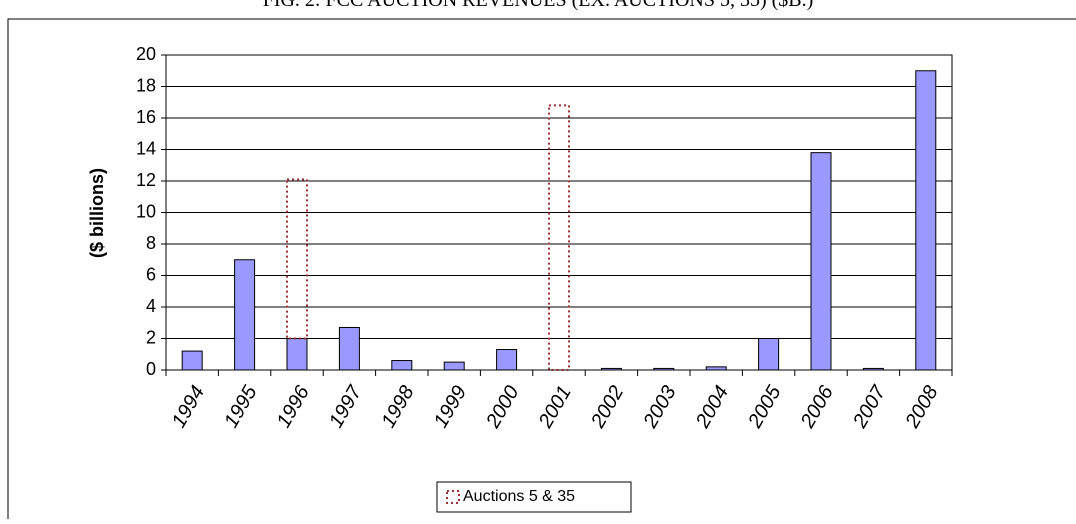 The width and height of the screenshot is (1076, 524). I want to click on y-tick-label: 6, so click(151, 274).